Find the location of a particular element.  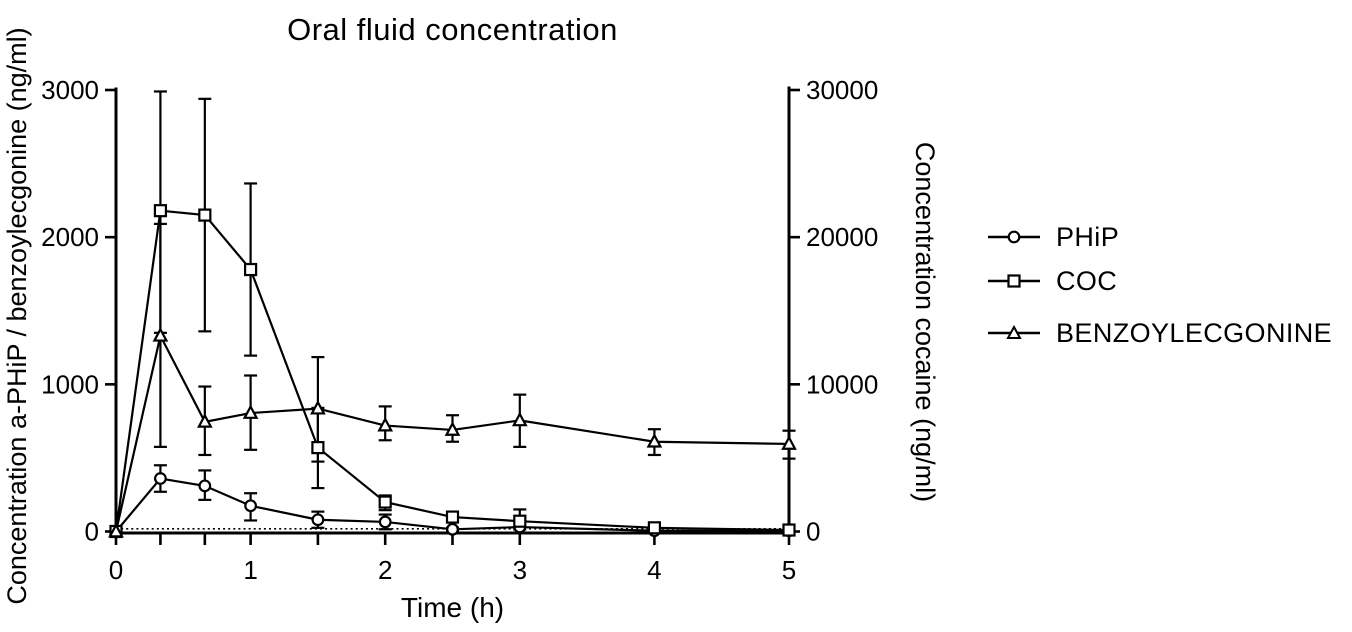

tick-label: 1 is located at coordinates (250, 570).